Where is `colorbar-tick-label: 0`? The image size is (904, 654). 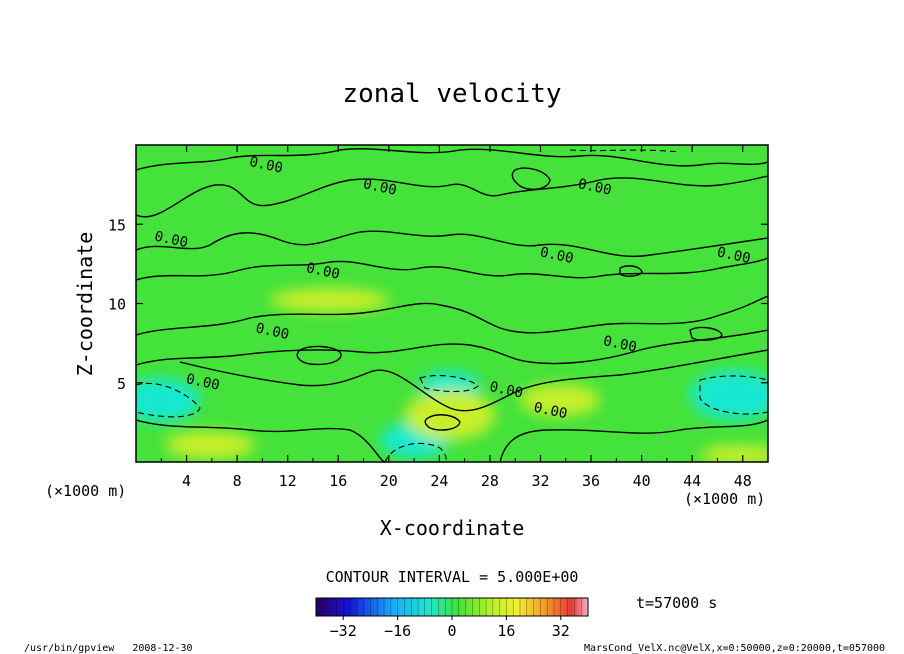
colorbar-tick-label: 0 is located at coordinates (451, 631).